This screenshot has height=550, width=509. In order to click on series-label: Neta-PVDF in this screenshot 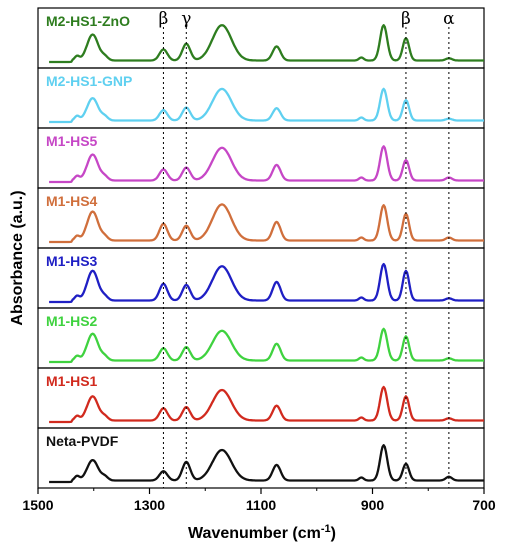, I will do `click(82, 441)`.